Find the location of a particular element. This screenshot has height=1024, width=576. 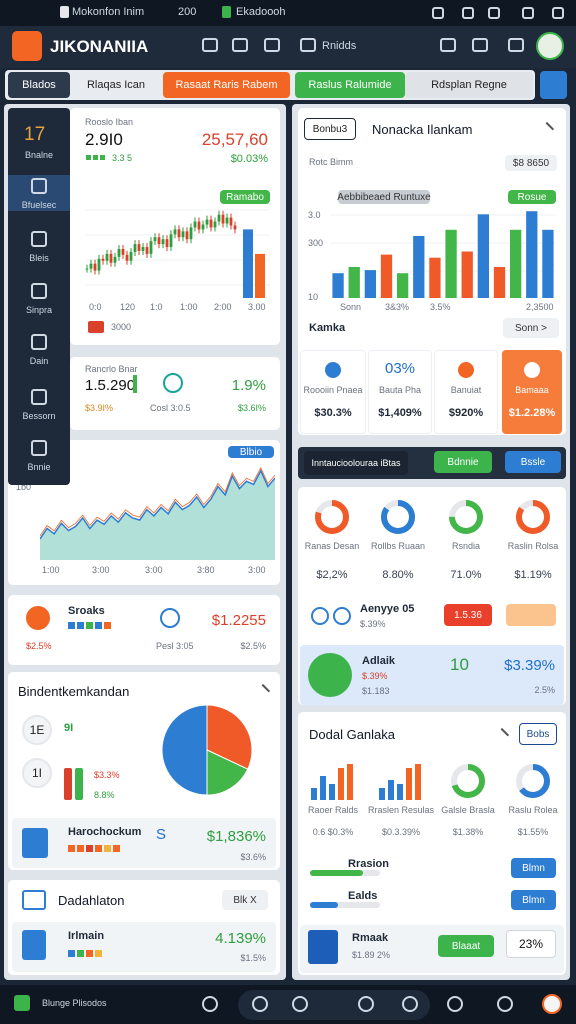

nav-item: Dain is located at coordinates (39, 361).